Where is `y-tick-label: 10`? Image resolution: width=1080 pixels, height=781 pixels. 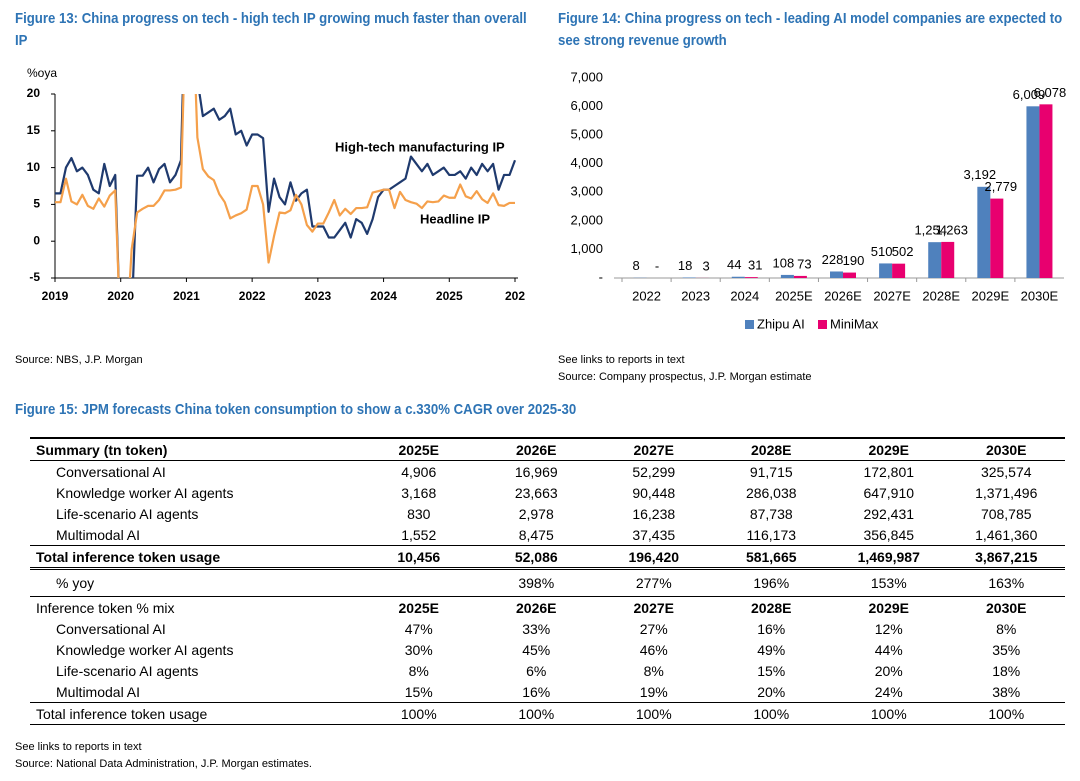
y-tick-label: 10 is located at coordinates (34, 167).